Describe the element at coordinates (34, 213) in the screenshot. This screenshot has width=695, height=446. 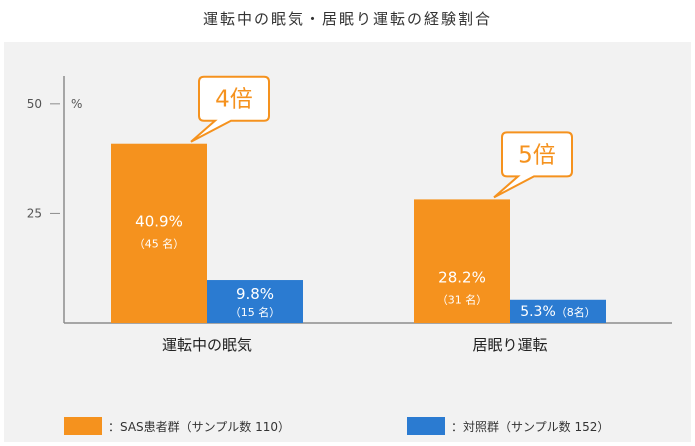
I see `y-tick-label-25: 25` at that location.